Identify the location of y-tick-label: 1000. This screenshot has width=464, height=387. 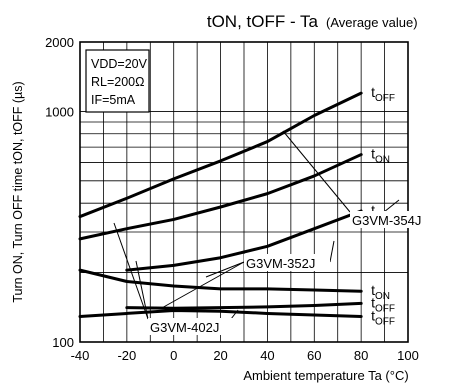
(59, 111).